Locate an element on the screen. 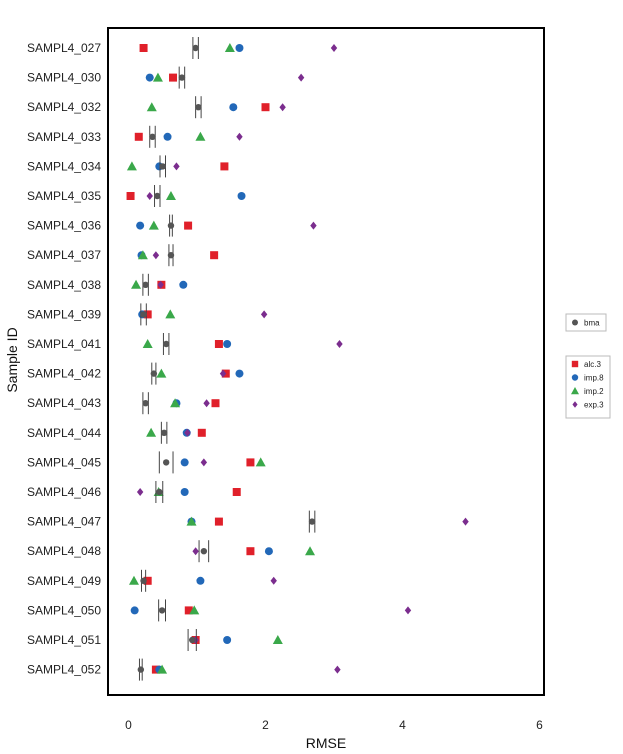 This screenshot has width=623, height=754. legend-bma: bma is located at coordinates (586, 322).